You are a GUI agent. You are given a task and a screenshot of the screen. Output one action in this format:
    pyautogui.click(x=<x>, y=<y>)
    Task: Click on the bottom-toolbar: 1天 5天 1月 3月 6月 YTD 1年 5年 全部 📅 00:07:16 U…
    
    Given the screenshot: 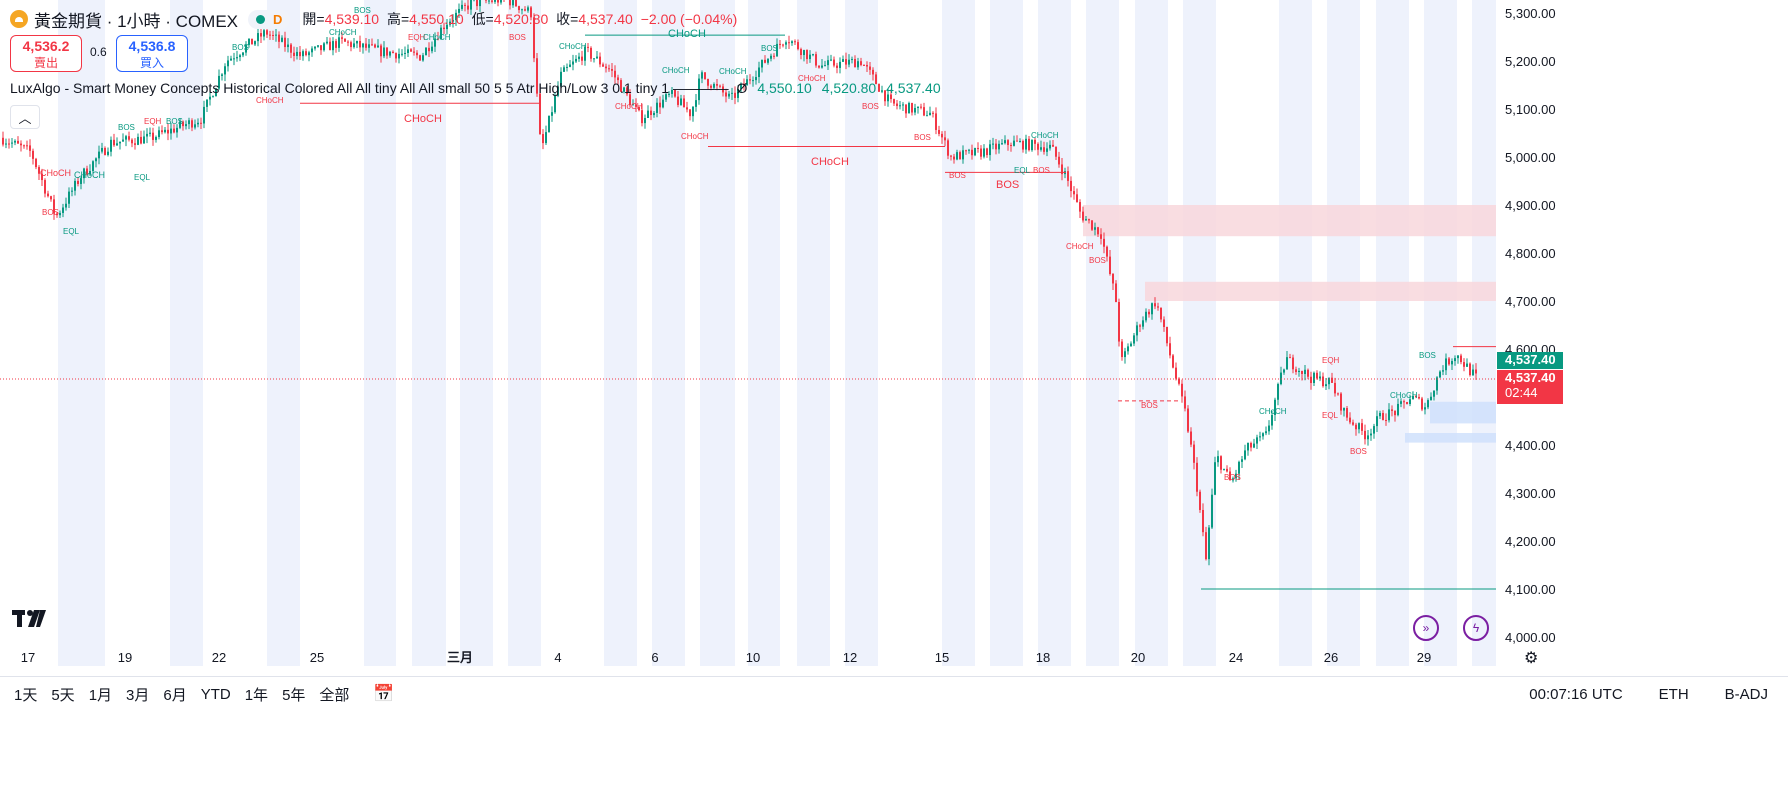 What is the action you would take?
    pyautogui.click(x=894, y=693)
    